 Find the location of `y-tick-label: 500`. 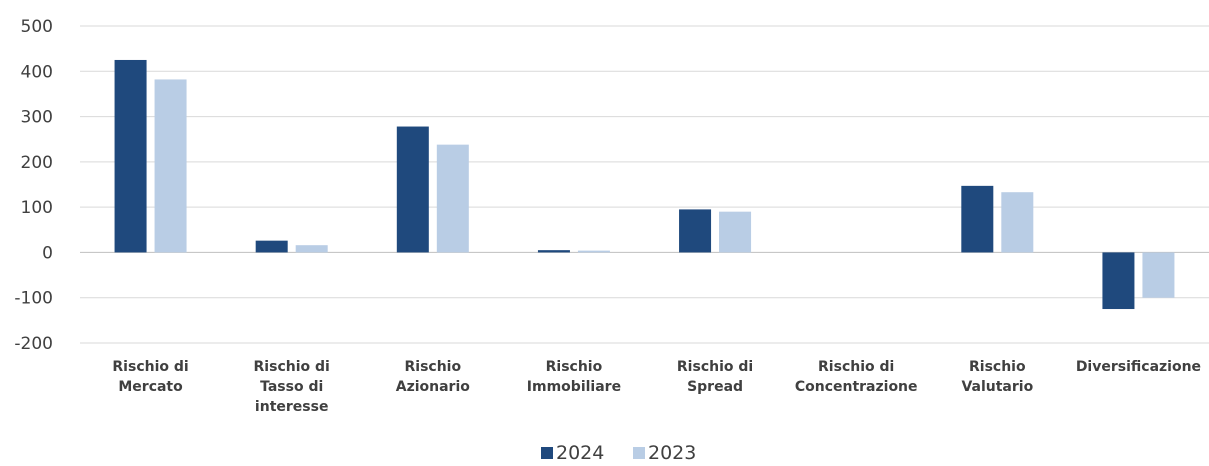

y-tick-label: 500 is located at coordinates (37, 27).